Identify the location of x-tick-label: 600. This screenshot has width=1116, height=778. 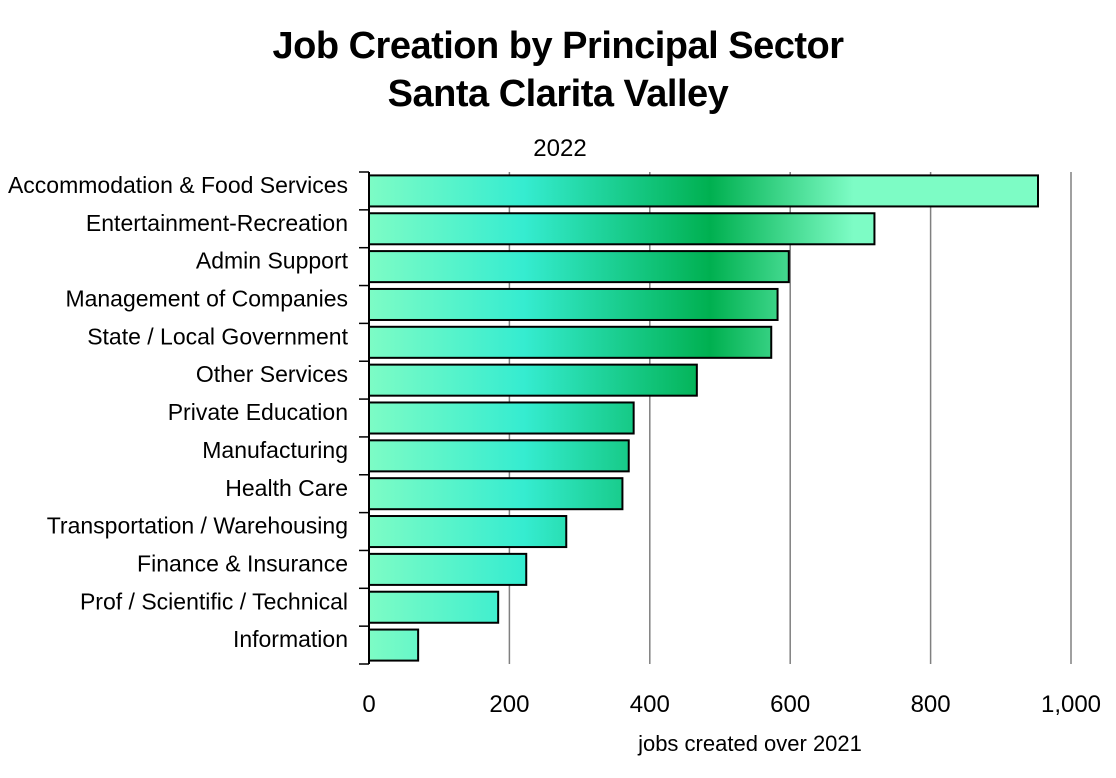
(790, 704).